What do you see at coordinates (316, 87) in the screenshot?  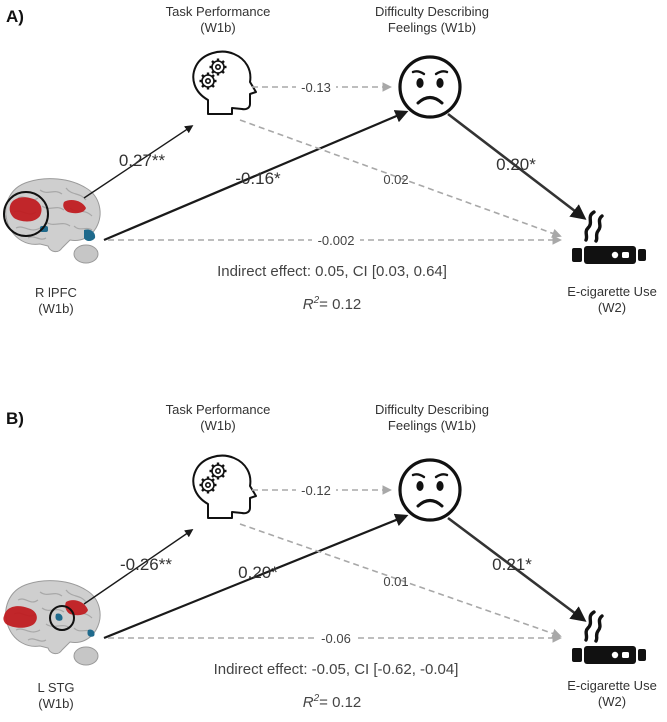 I see `panel-a-coef-m1-m2: -0.13` at bounding box center [316, 87].